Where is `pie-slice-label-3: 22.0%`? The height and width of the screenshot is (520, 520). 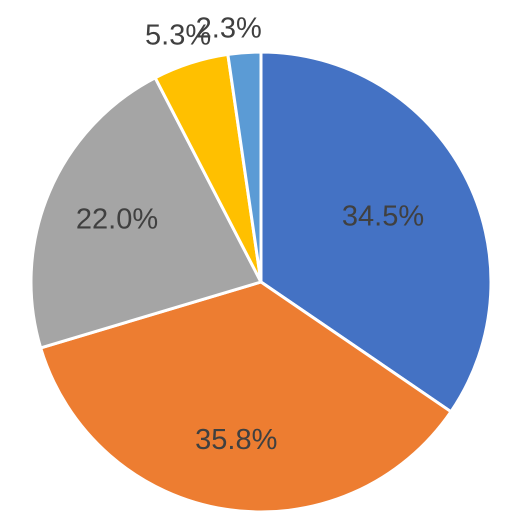 pie-slice-label-3: 22.0% is located at coordinates (117, 220).